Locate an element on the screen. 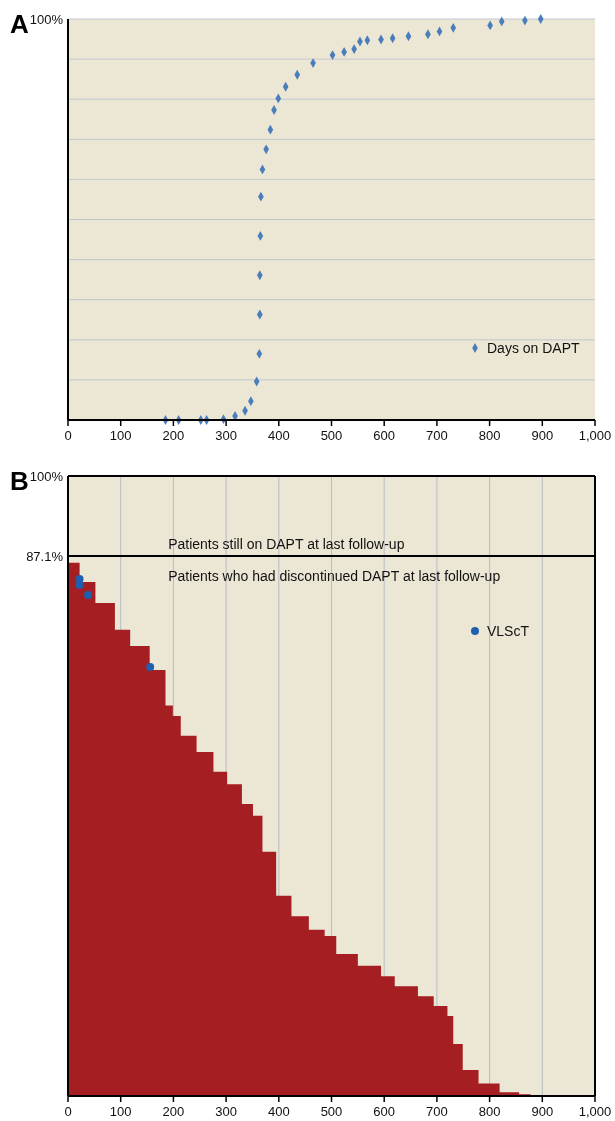 The height and width of the screenshot is (1121, 615). y-tick-label: 87.1% is located at coordinates (45, 556).